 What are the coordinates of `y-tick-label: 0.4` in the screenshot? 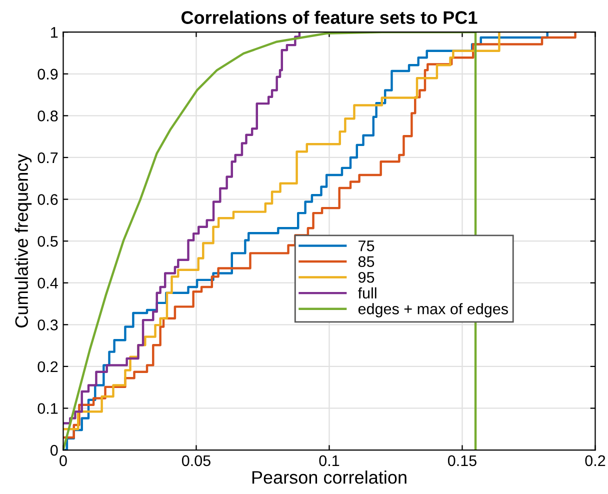 It's located at (48, 283).